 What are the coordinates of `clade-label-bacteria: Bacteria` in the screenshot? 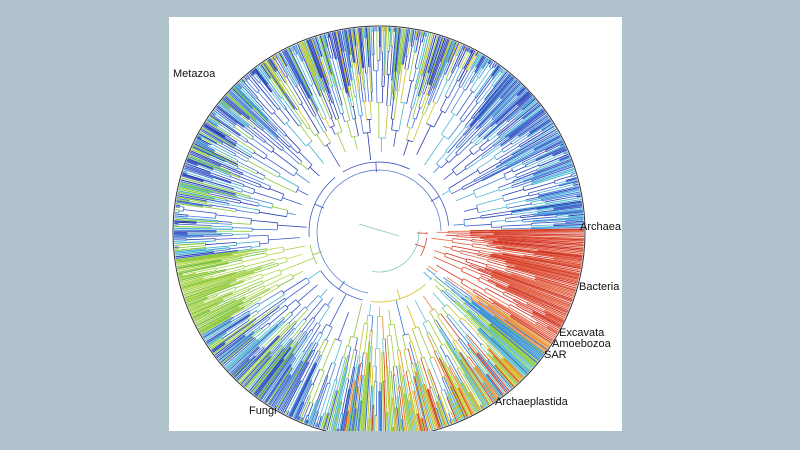 It's located at (599, 287).